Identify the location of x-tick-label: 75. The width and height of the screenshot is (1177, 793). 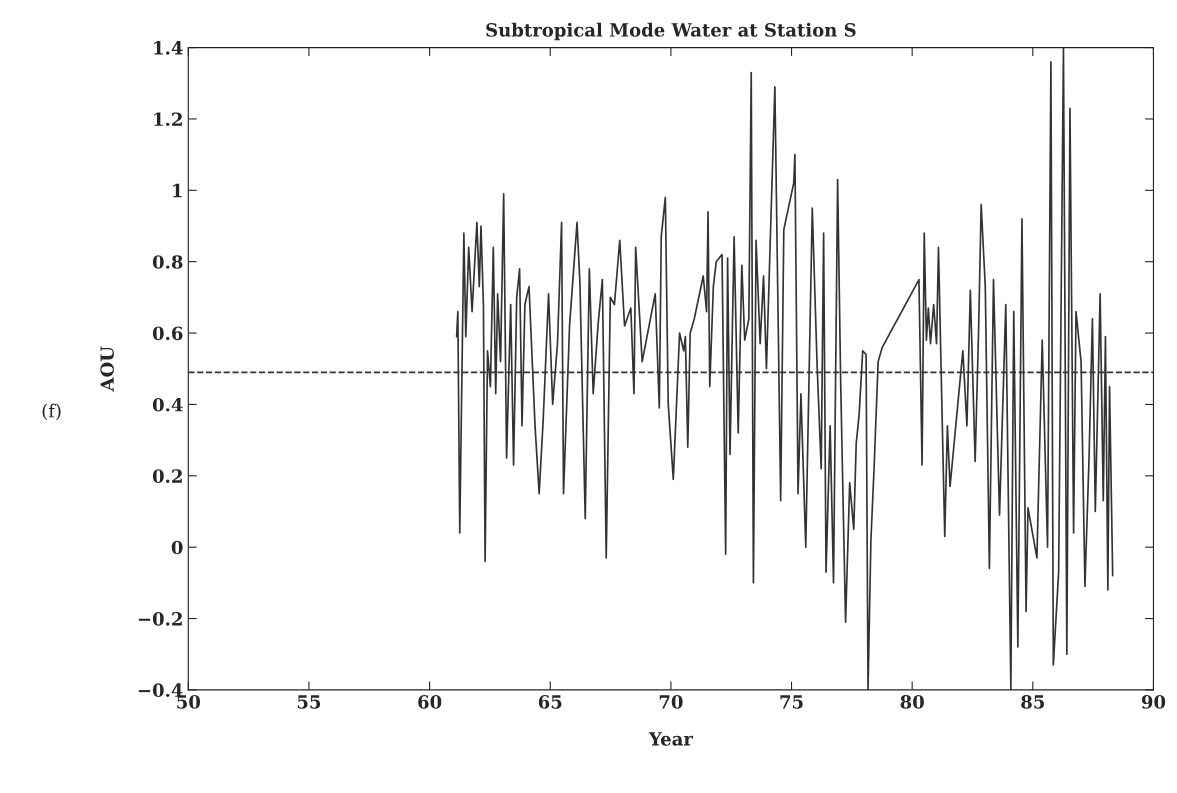
(791, 702).